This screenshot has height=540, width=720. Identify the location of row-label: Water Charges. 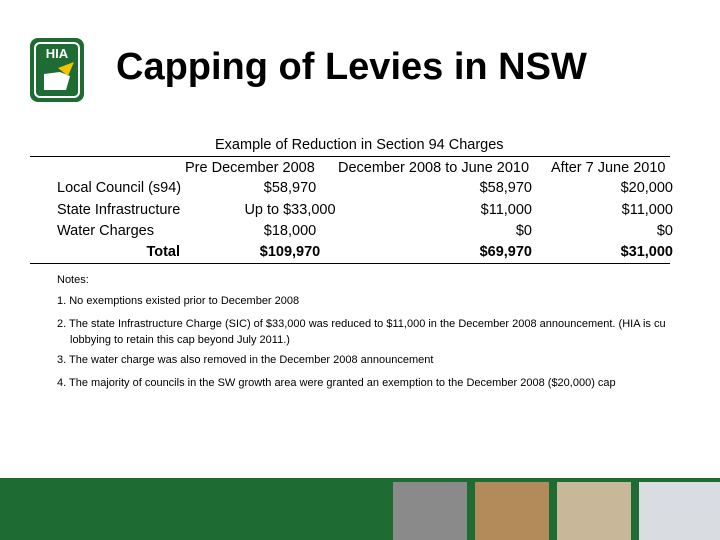
(105, 231).